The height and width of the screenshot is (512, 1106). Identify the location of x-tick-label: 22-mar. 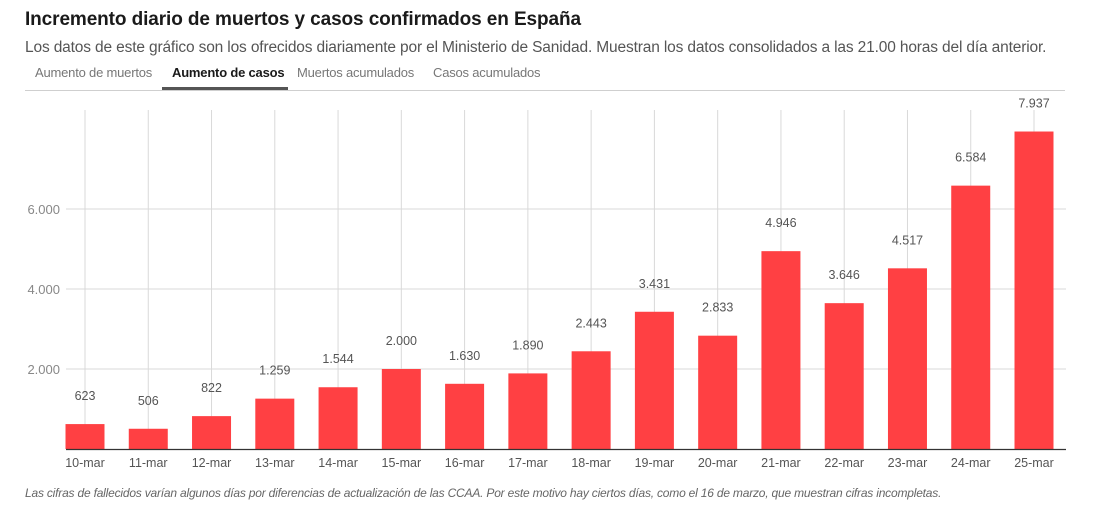
(844, 463).